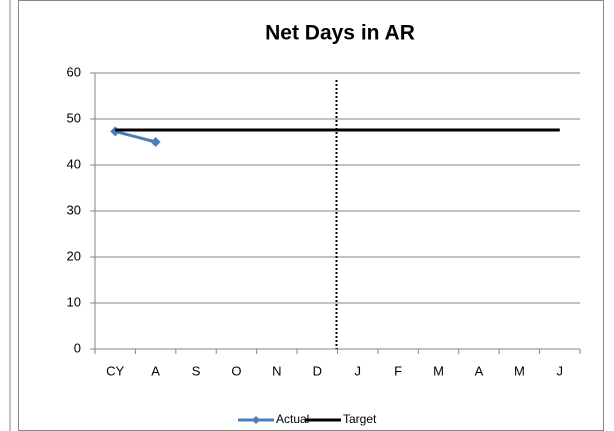  Describe the element at coordinates (317, 370) in the screenshot. I see `x-tick-label: D` at that location.